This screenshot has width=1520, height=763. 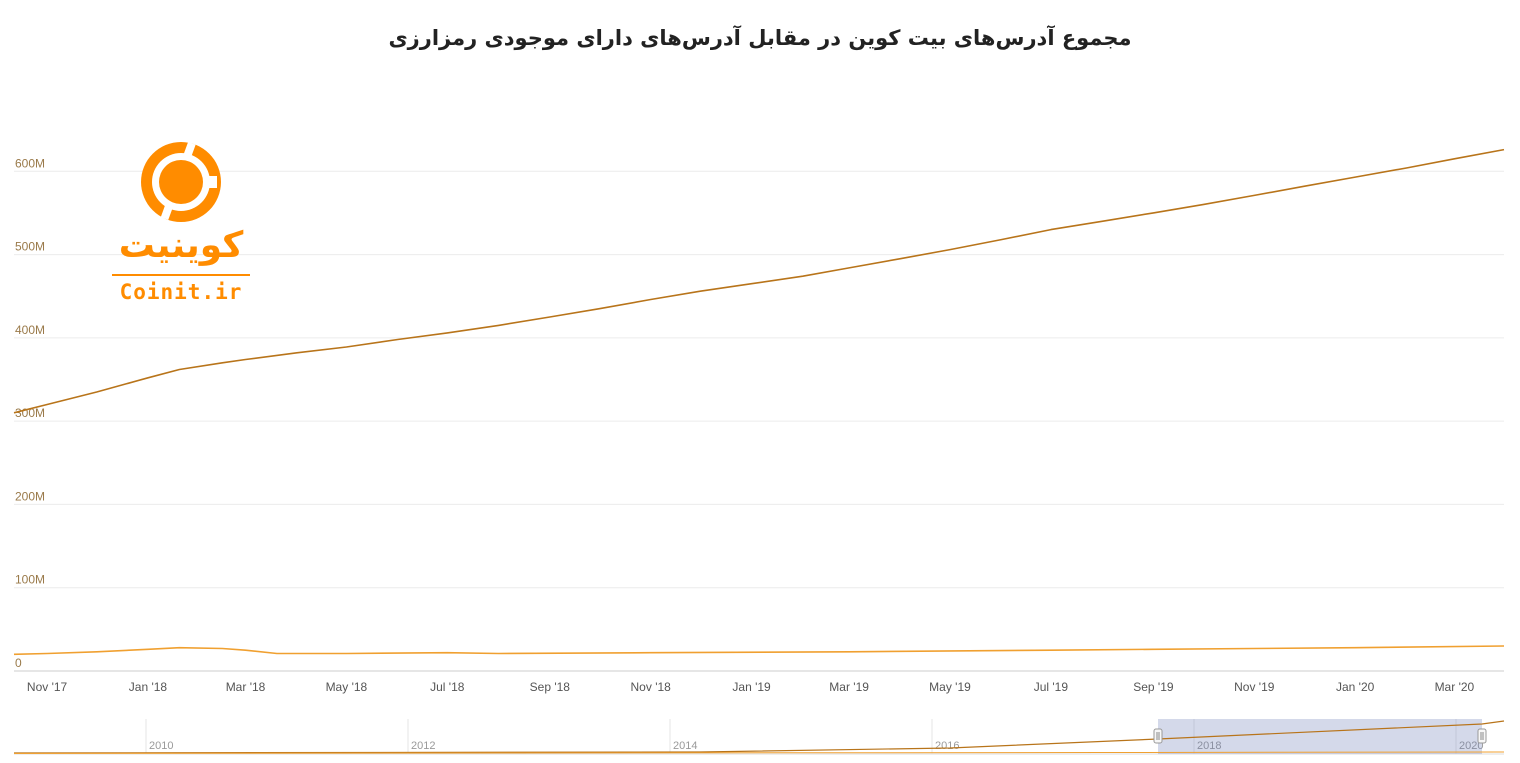 I want to click on navigator-handle-left, so click(x=1158, y=736).